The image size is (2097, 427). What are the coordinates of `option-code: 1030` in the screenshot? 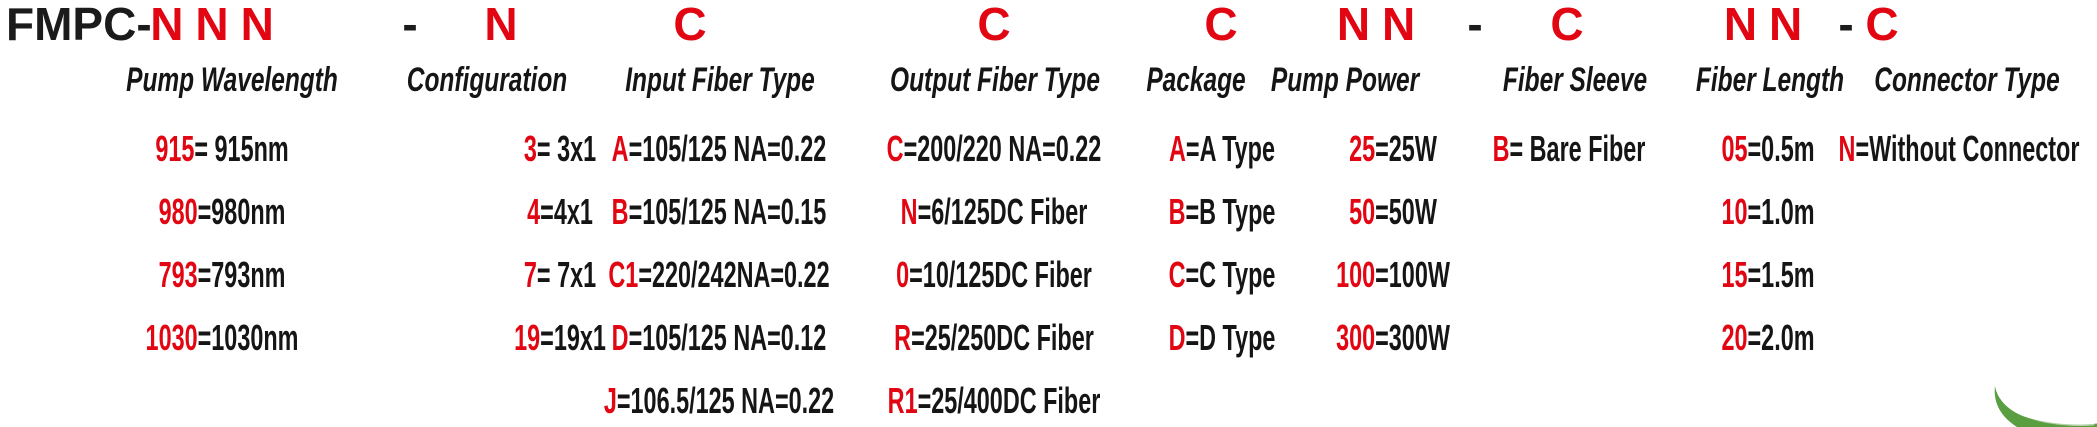 It's located at (171, 337).